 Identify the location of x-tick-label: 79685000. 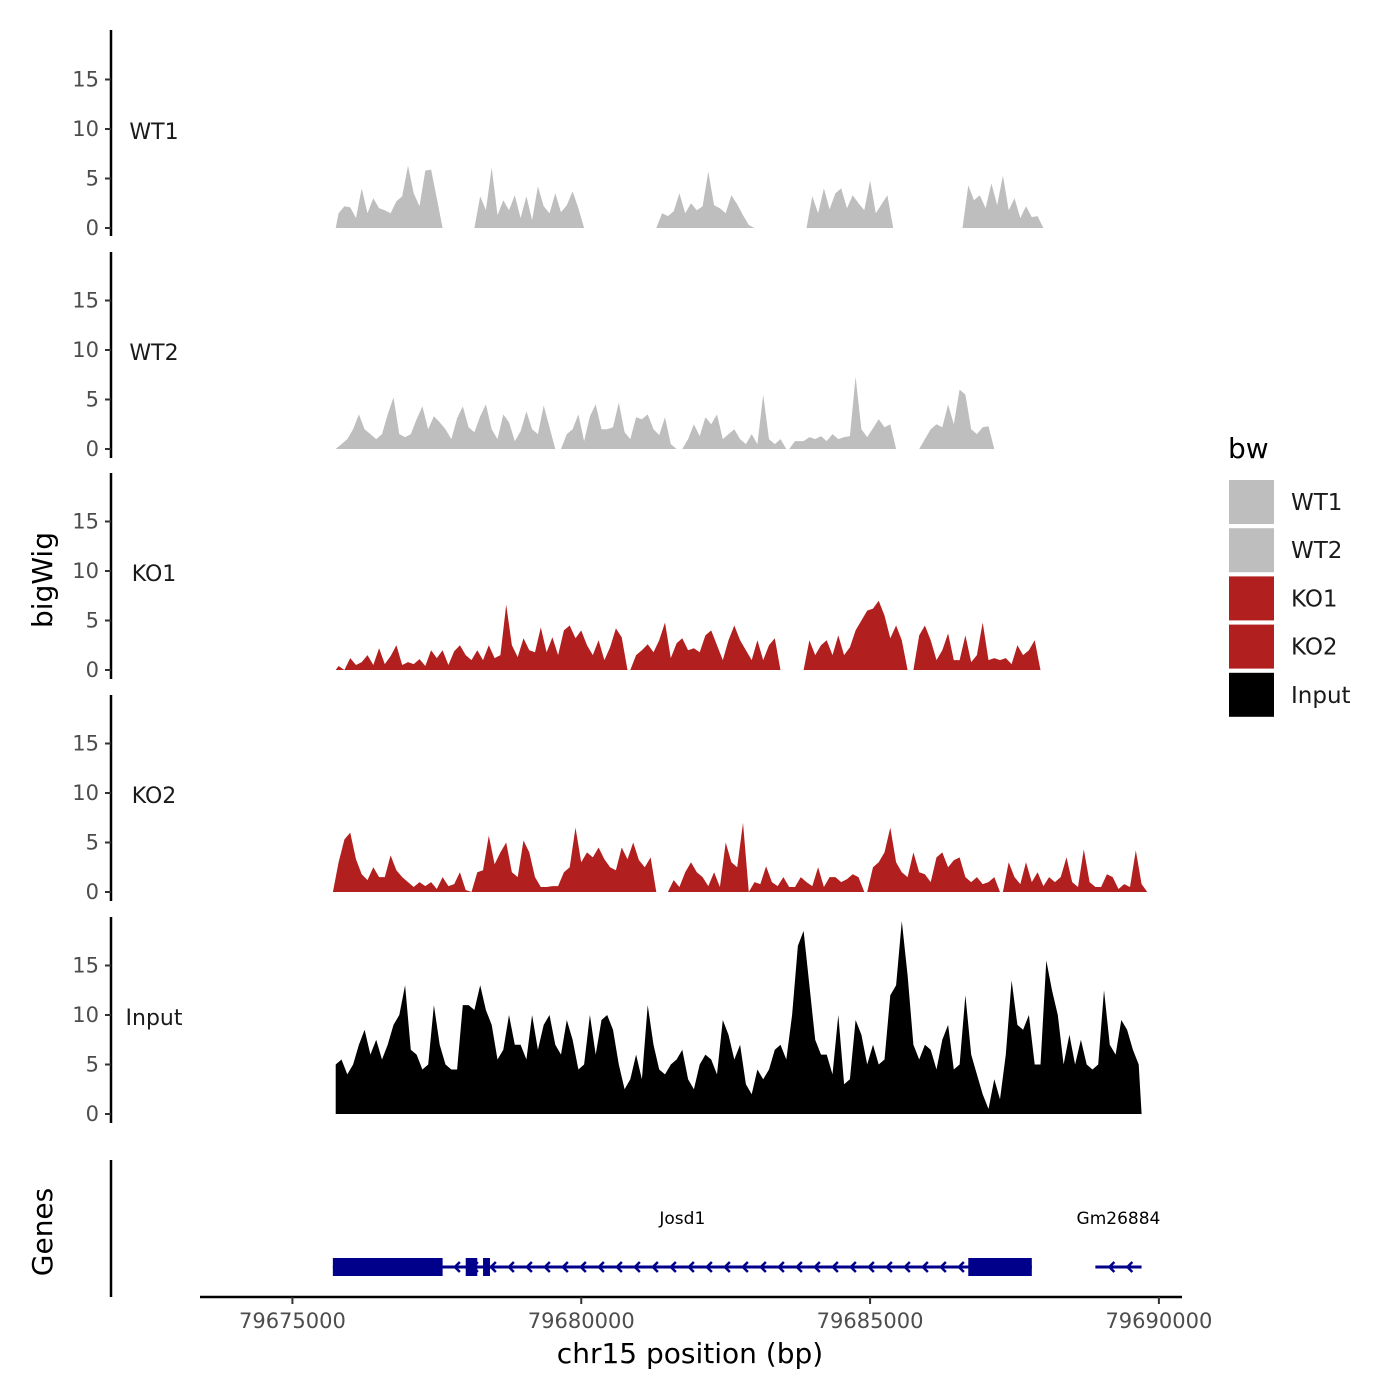
(870, 1321).